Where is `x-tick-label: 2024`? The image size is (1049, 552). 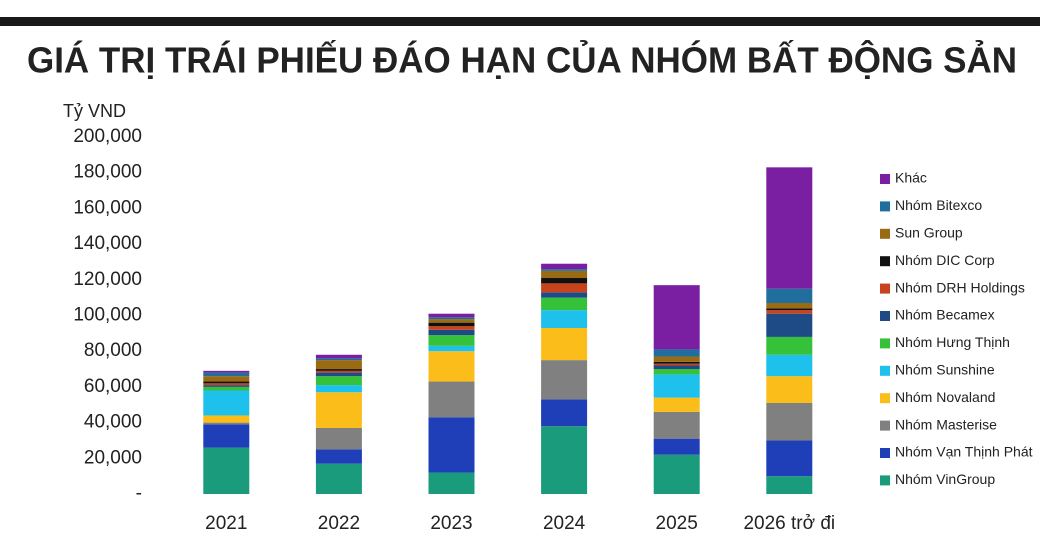
x-tick-label: 2024 is located at coordinates (564, 523).